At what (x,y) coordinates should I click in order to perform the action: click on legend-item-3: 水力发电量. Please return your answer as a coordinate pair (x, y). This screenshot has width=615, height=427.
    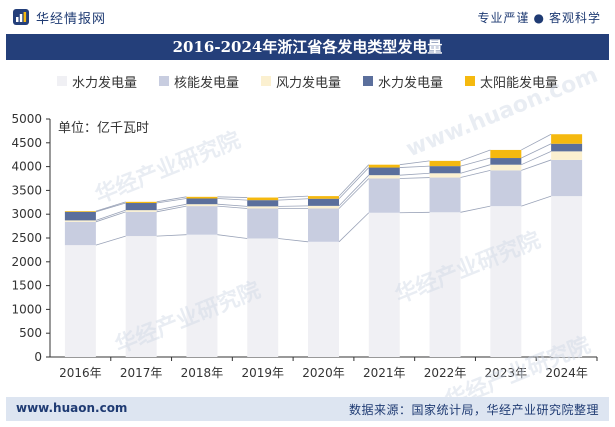
    Looking at the image, I should click on (403, 81).